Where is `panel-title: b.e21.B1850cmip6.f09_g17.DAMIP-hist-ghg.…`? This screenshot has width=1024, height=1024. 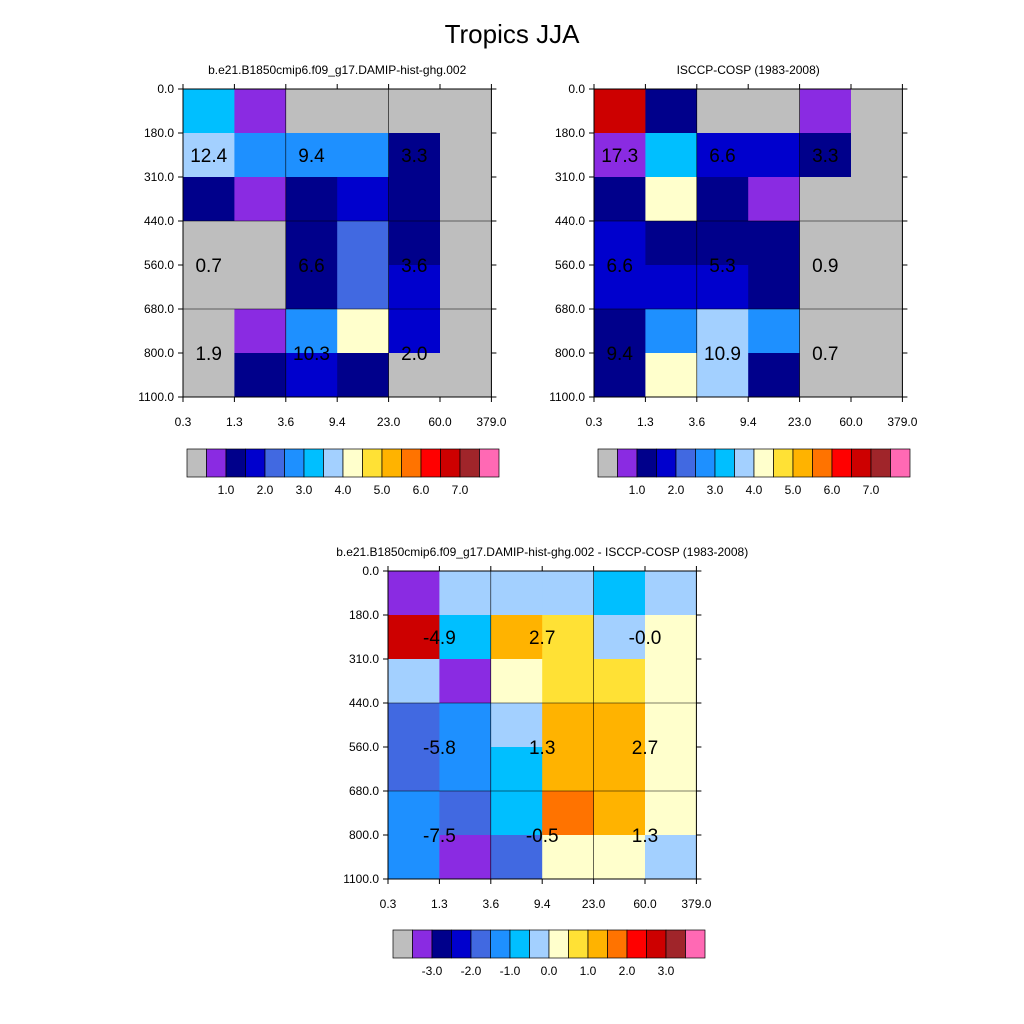 panel-title: b.e21.B1850cmip6.f09_g17.DAMIP-hist-ghg.… is located at coordinates (337, 70).